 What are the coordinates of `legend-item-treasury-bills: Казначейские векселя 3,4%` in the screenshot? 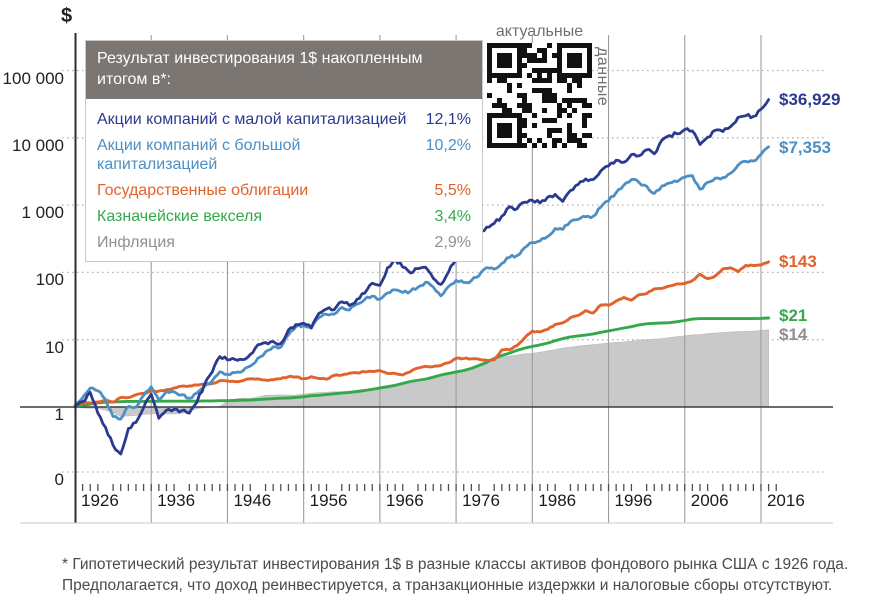 It's located at (284, 216).